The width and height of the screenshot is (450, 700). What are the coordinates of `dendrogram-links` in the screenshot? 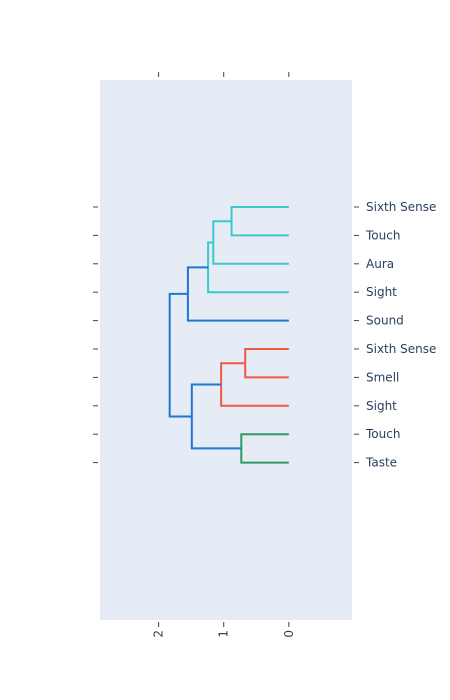 It's located at (228, 335).